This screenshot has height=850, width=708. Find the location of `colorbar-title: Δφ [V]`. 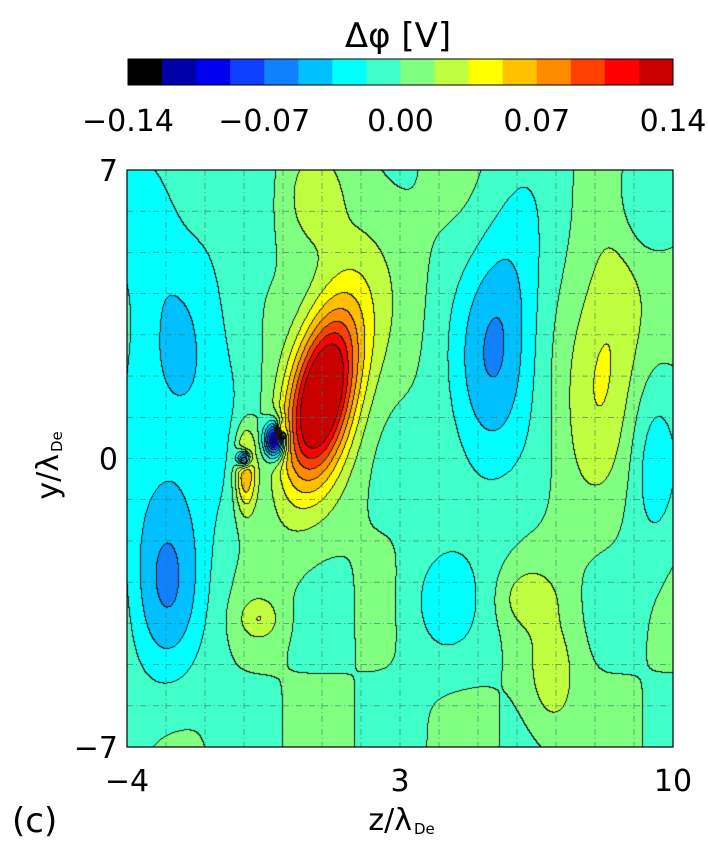

colorbar-title: Δφ [V] is located at coordinates (398, 36).